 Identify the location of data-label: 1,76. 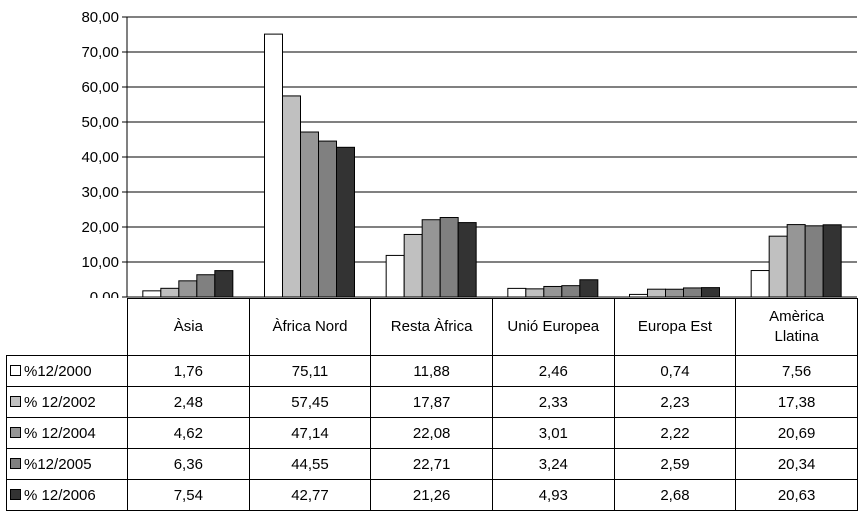
(188, 371).